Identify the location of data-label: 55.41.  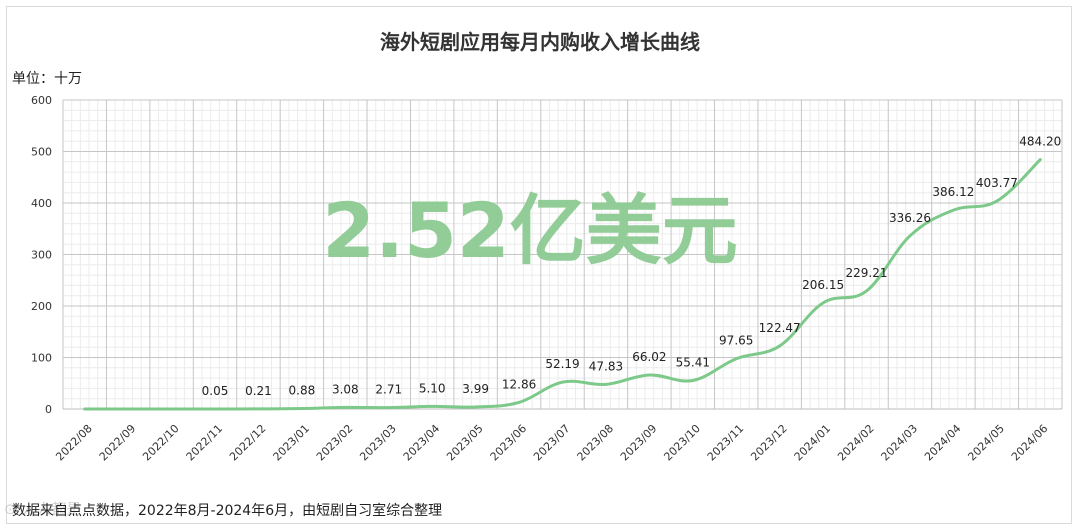
(693, 362).